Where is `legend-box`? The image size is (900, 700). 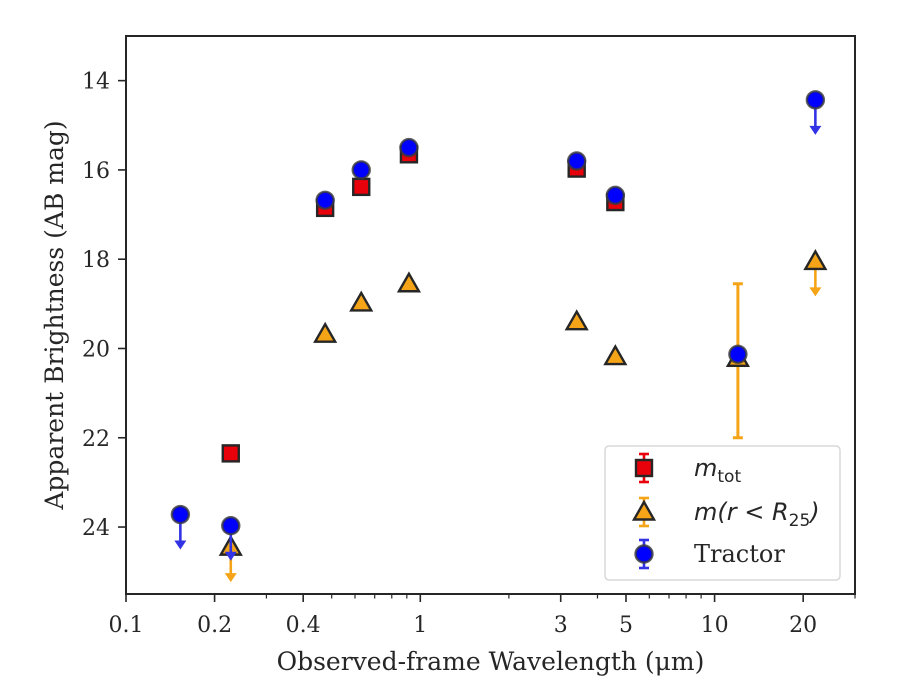 legend-box is located at coordinates (722, 513).